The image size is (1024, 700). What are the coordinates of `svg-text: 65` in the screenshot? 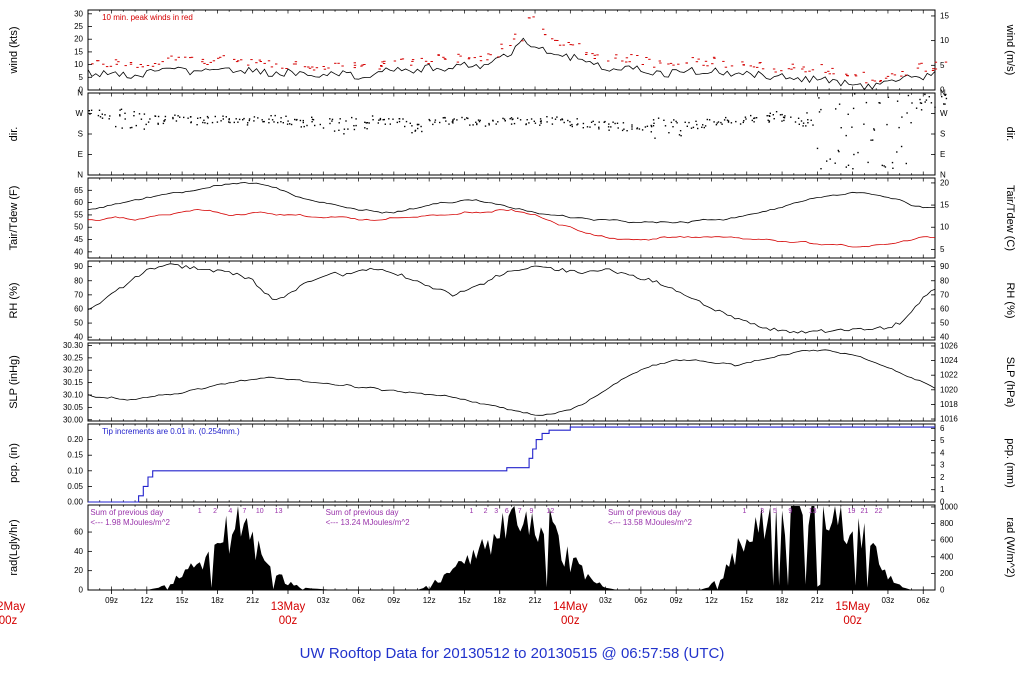 It's located at (78, 190).